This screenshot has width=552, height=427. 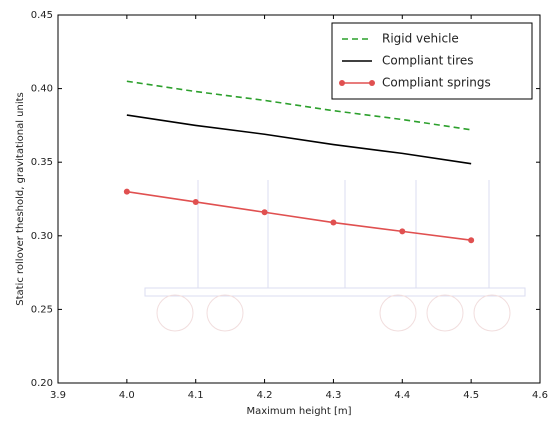 I want to click on y-tick-label: 0.25, so click(x=42, y=309).